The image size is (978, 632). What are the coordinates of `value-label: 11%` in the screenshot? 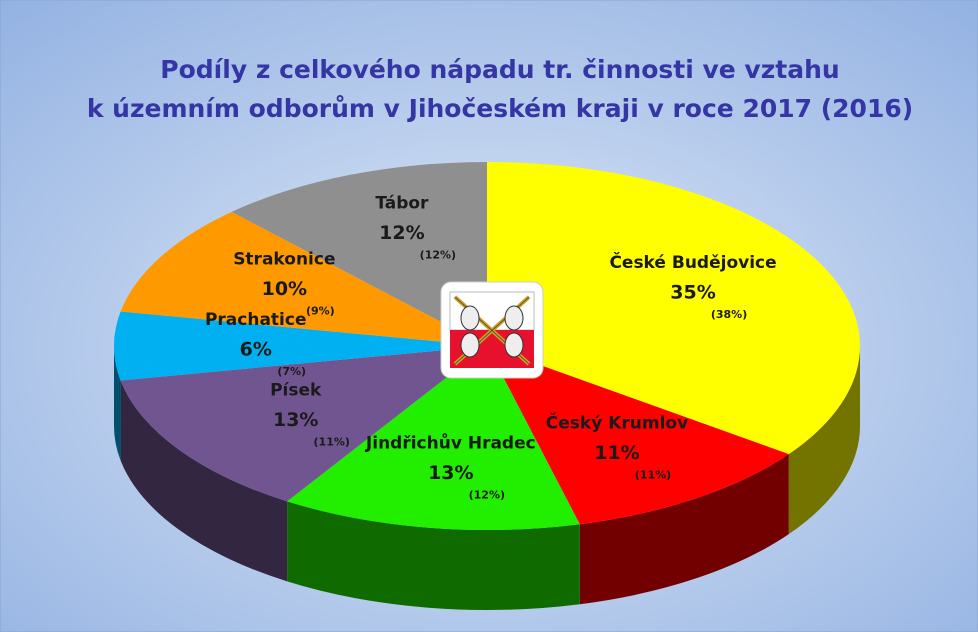 It's located at (616, 453).